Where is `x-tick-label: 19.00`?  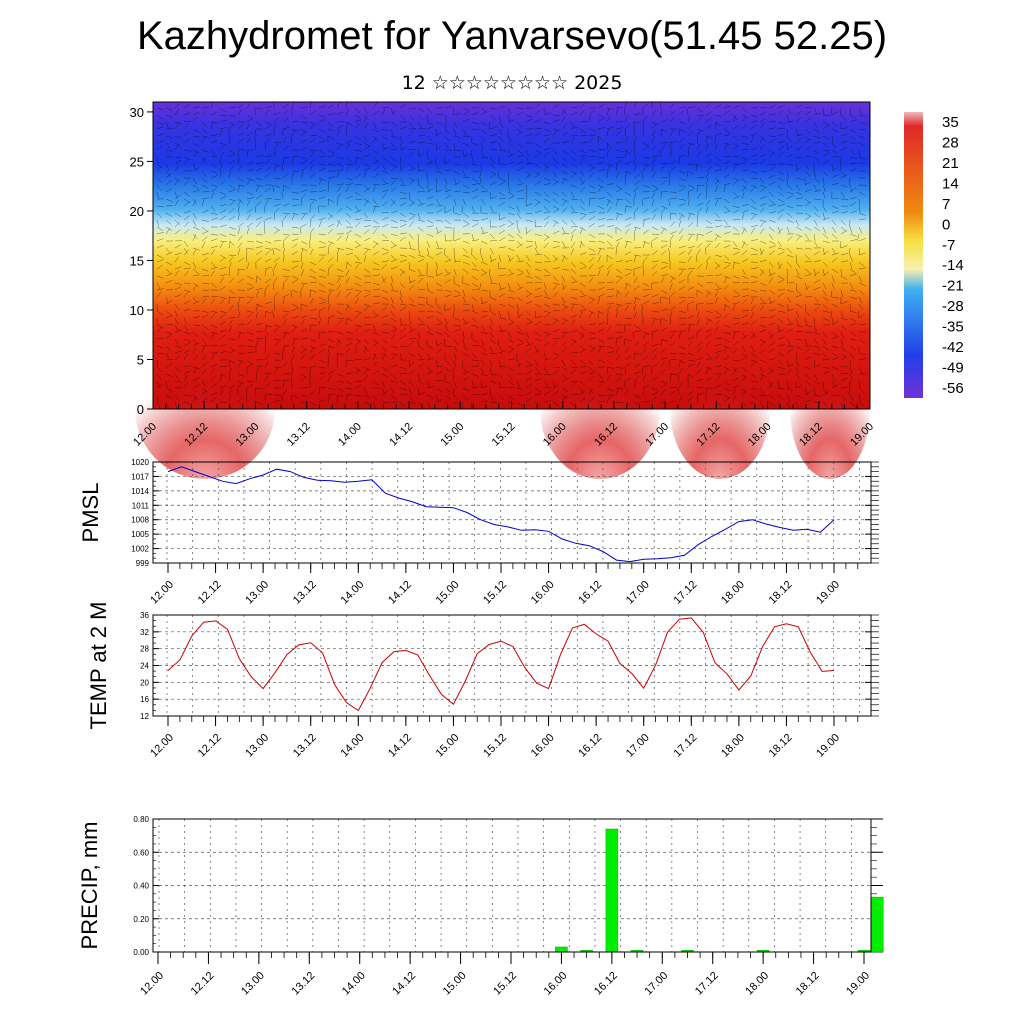
x-tick-label: 19.00 is located at coordinates (858, 984).